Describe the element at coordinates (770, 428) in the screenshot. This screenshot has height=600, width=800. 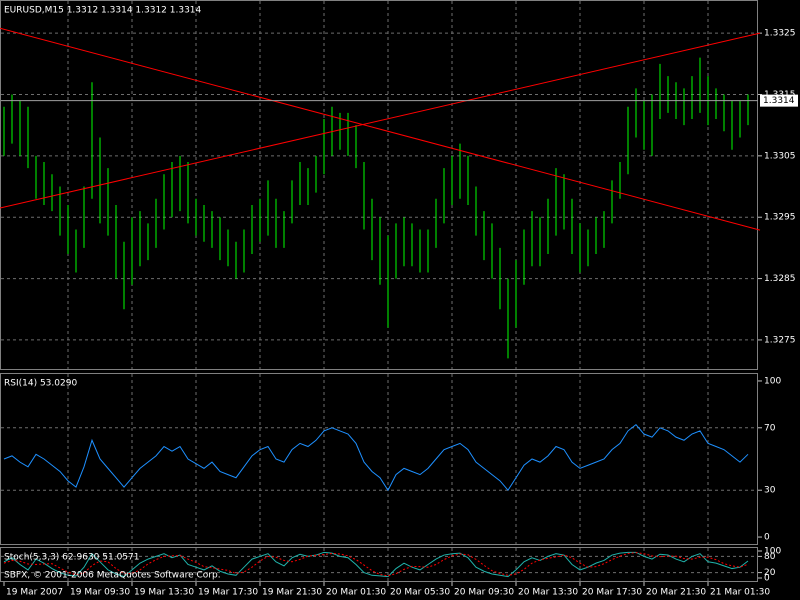
I see `y-tick-label: 70` at that location.